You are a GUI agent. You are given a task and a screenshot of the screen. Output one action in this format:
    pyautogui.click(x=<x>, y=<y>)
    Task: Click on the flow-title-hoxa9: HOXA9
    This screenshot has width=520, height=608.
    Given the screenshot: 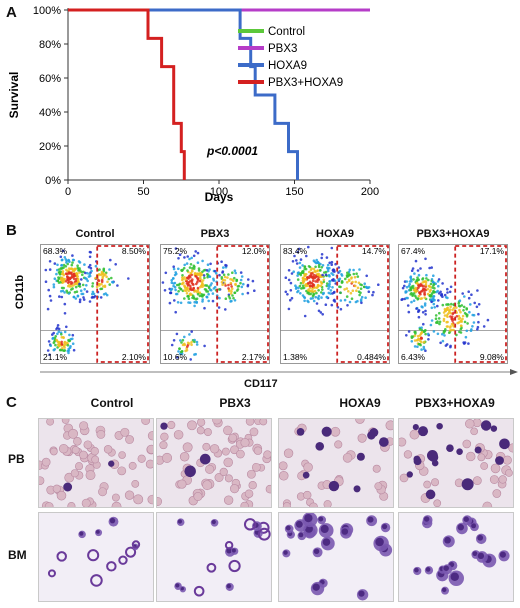 What is the action you would take?
    pyautogui.click(x=335, y=234)
    